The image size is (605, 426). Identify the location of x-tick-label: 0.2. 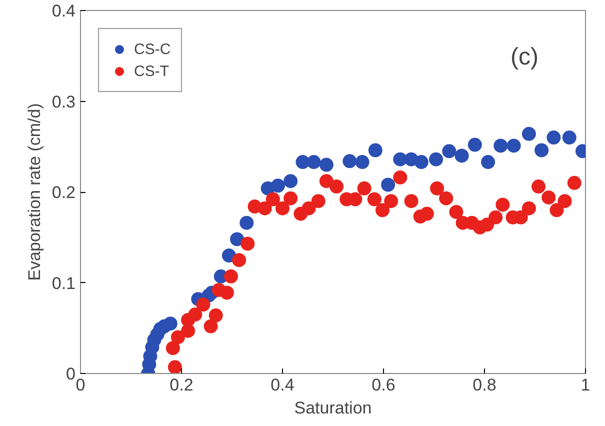
(182, 385).